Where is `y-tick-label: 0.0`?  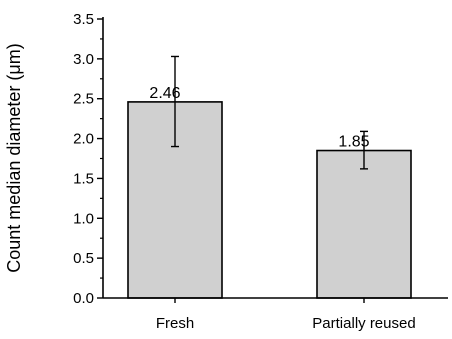 y-tick-label: 0.0 is located at coordinates (83, 298).